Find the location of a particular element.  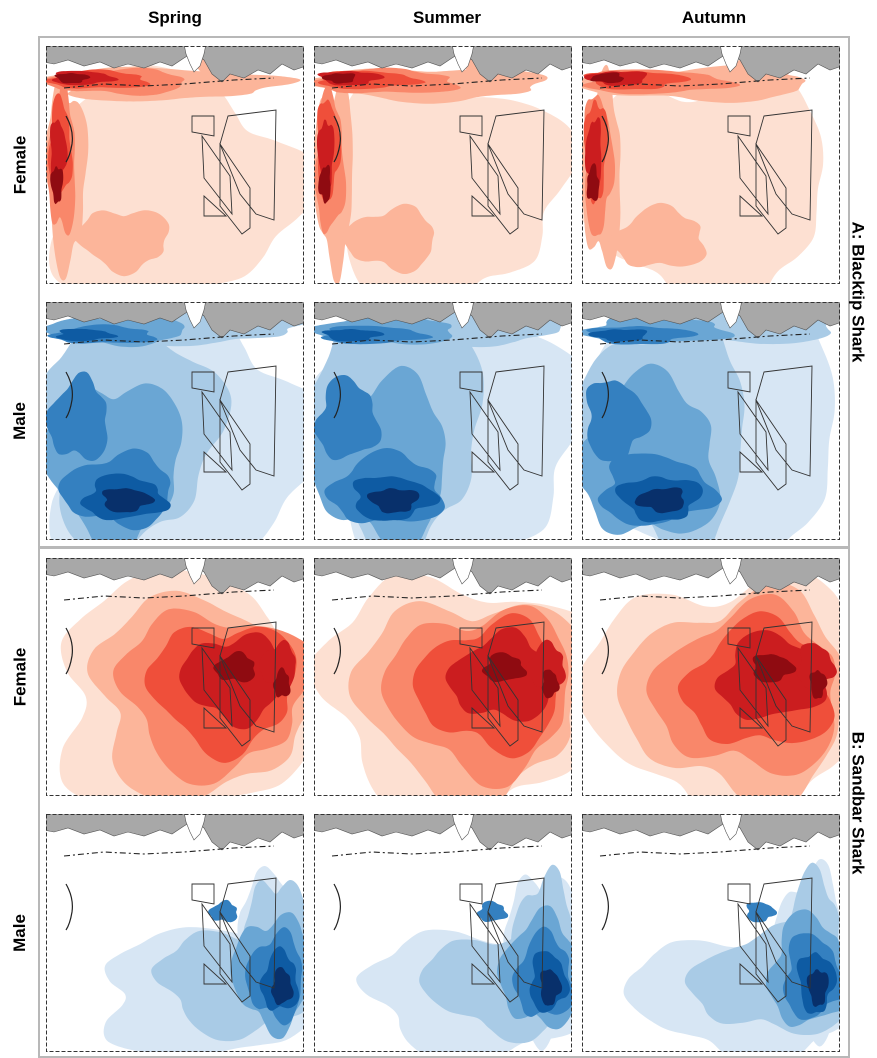

column-title-autumn: Autumn is located at coordinates (714, 17).